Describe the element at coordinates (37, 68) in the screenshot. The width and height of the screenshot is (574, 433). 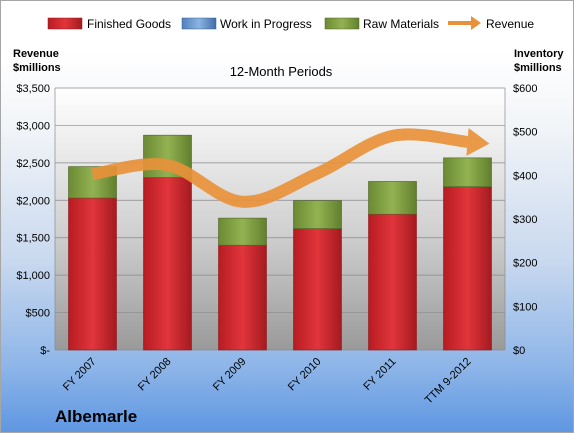
I see `left-axis-title-line2: $millions` at that location.